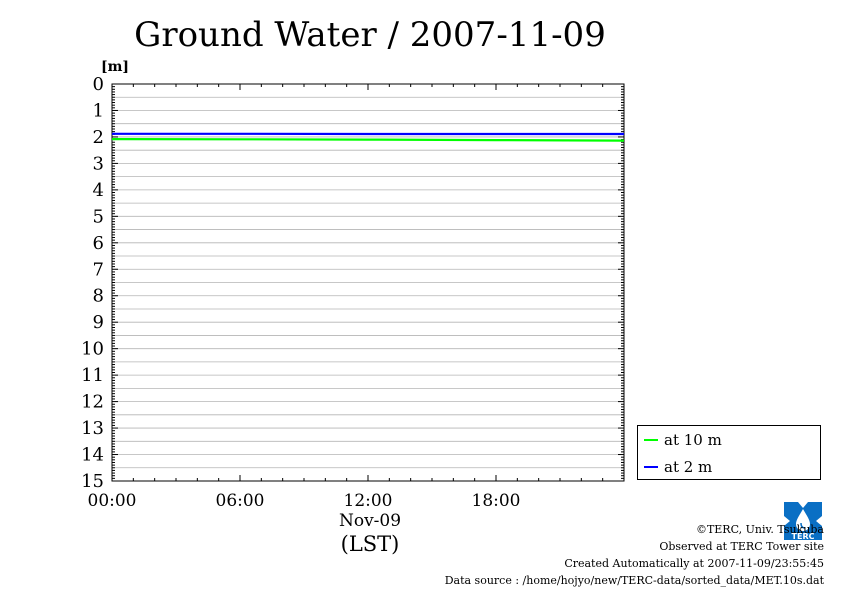  Describe the element at coordinates (651, 440) in the screenshot. I see `legend-swatch-10m` at that location.